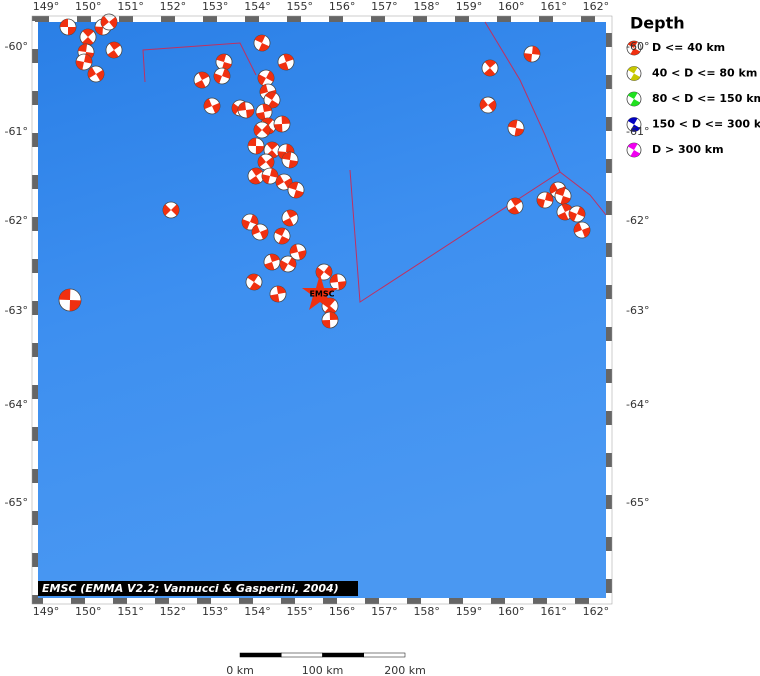 The height and width of the screenshot is (676, 760). Describe the element at coordinates (511, 6) in the screenshot. I see `lon-label-top: 160°` at that location.